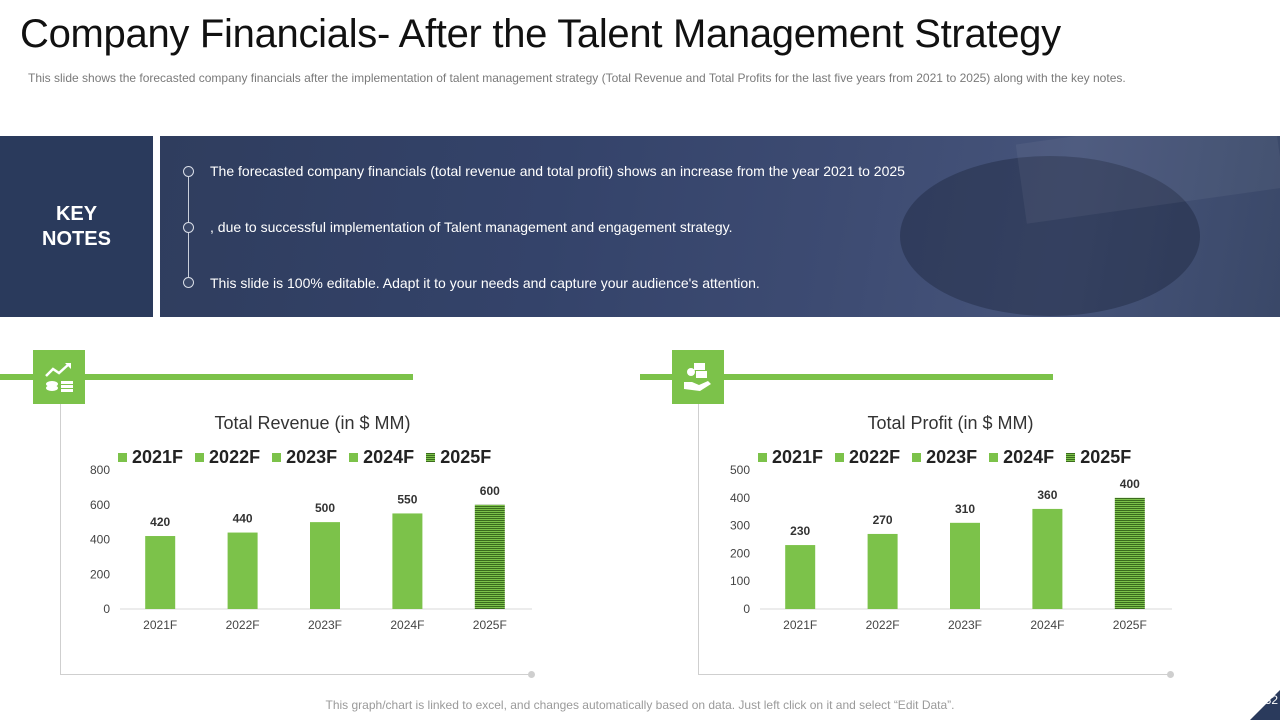 Image resolution: width=1280 pixels, height=720 pixels. Describe the element at coordinates (243, 519) in the screenshot. I see `revenue-data-label: 440` at that location.